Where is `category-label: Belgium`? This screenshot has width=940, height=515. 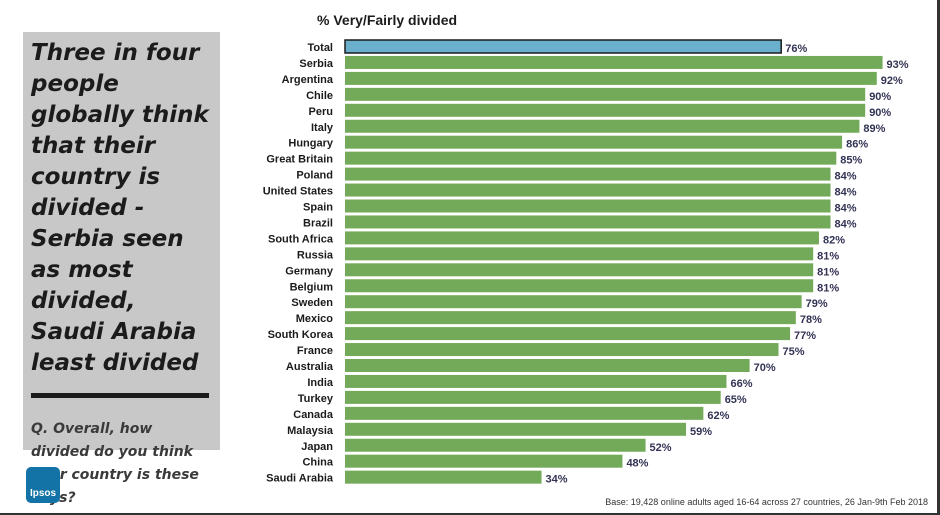 category-label: Belgium is located at coordinates (312, 287).